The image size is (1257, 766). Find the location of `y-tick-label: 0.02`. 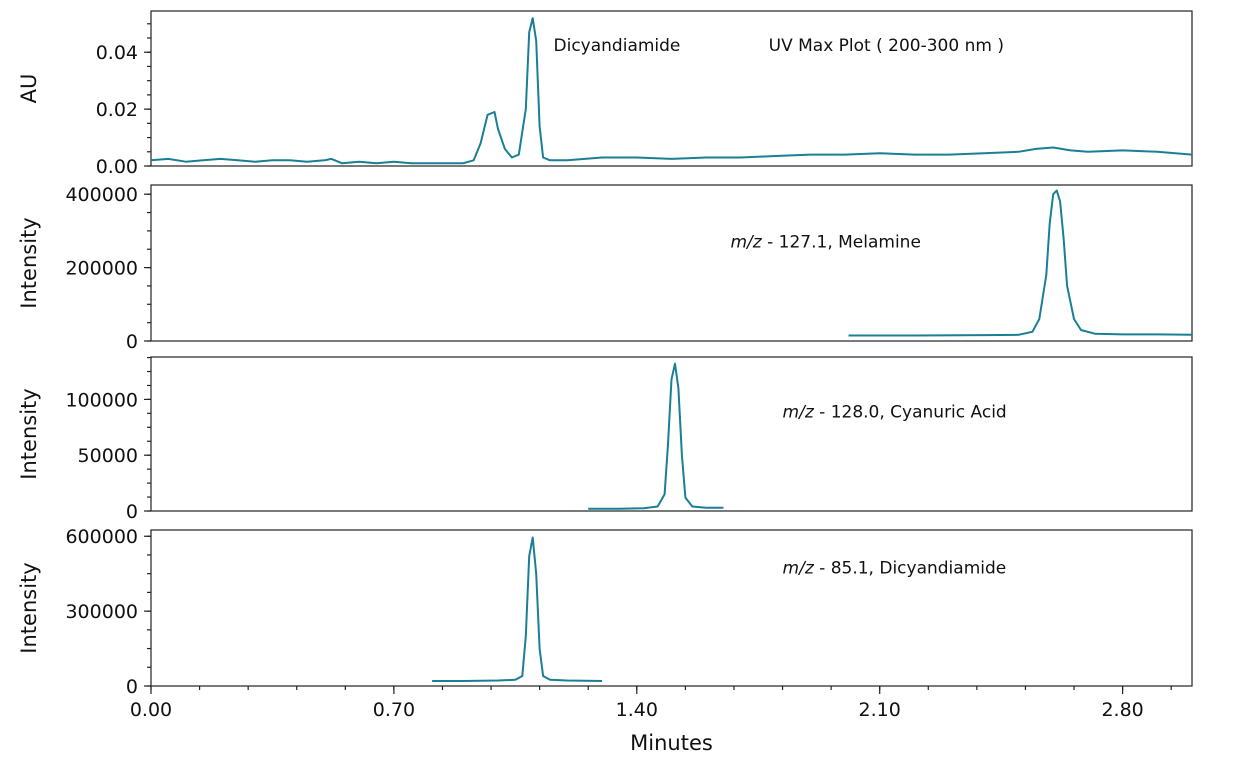

y-tick-label: 0.02 is located at coordinates (117, 110).